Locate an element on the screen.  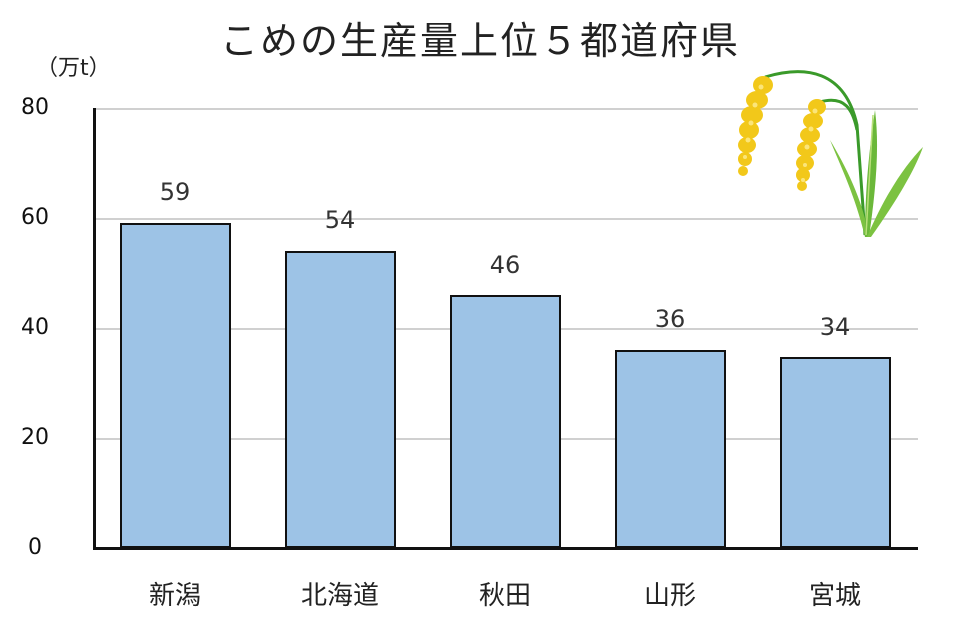
category-label-akita: 秋田 is located at coordinates (504, 596).